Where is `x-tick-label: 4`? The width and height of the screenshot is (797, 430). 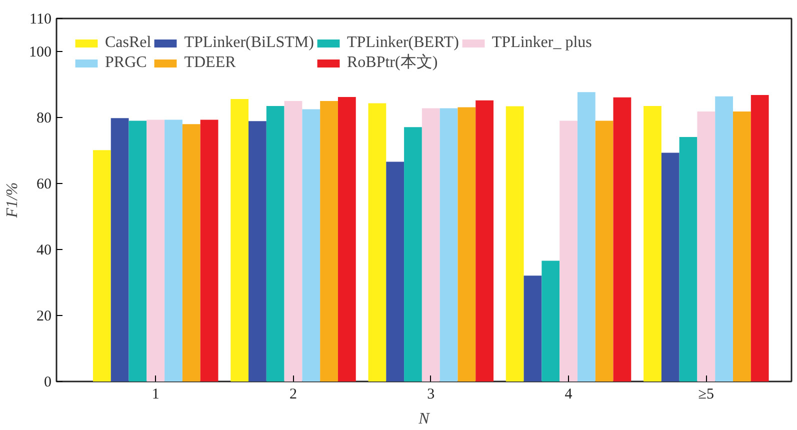 x-tick-label: 4 is located at coordinates (568, 394).